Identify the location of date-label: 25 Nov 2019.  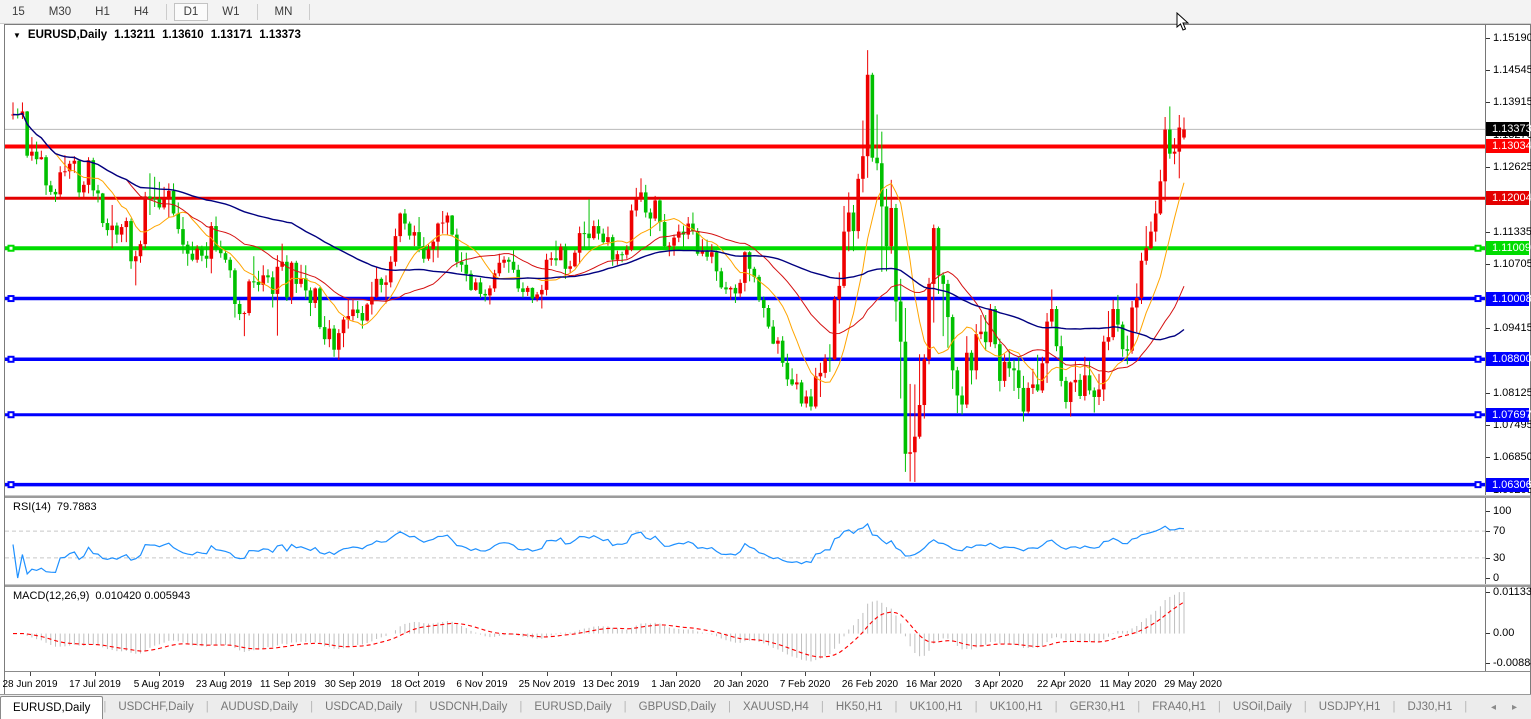
(547, 684).